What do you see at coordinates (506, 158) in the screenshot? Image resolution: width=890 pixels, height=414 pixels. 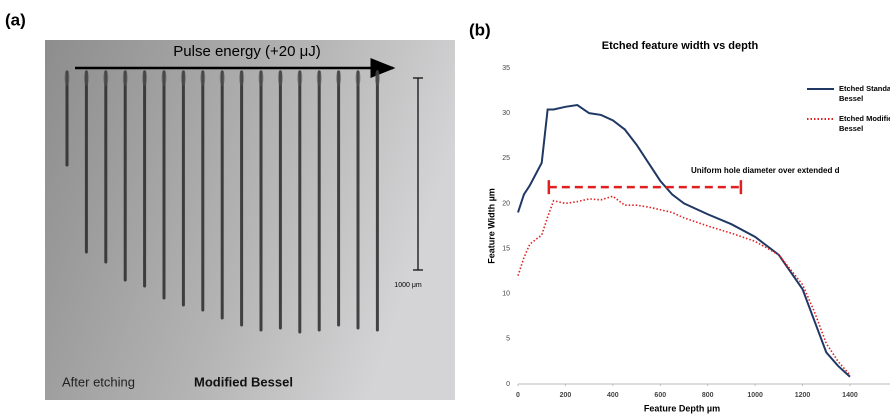 I see `y-tick-label: 25` at bounding box center [506, 158].